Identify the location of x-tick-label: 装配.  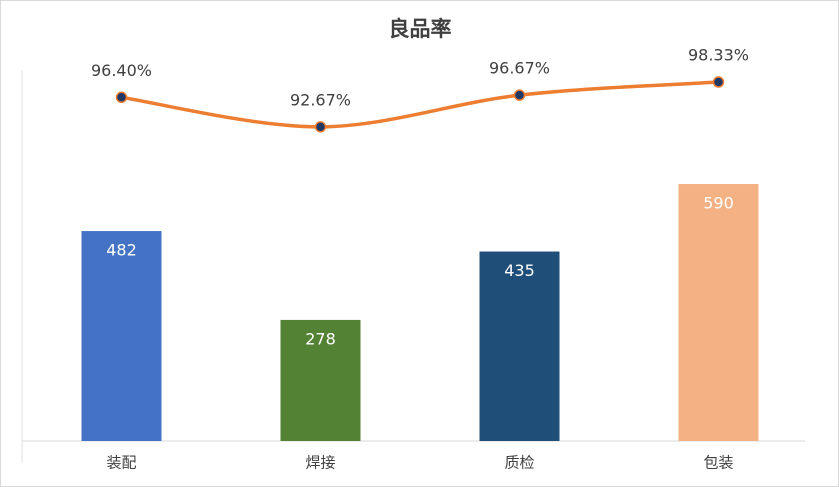
(121, 463).